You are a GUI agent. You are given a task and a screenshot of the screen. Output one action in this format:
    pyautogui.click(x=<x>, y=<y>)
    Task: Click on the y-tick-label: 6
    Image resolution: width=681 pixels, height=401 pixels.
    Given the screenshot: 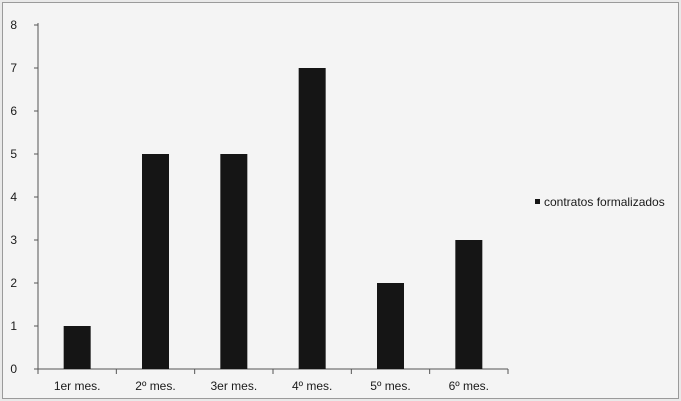 What is the action you would take?
    pyautogui.click(x=13, y=111)
    